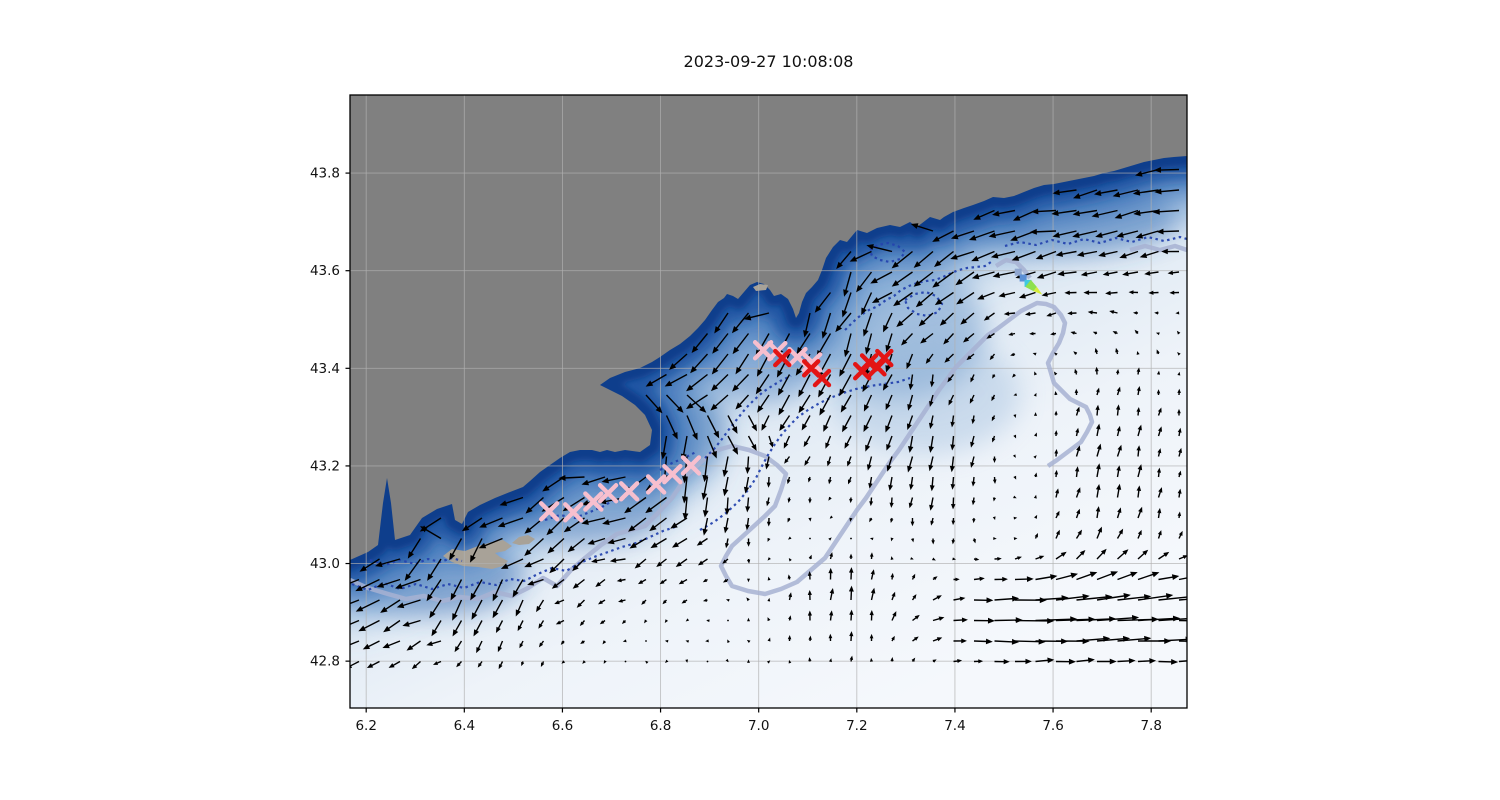  Describe the element at coordinates (549, 511) in the screenshot. I see `pink-x-marker` at that location.